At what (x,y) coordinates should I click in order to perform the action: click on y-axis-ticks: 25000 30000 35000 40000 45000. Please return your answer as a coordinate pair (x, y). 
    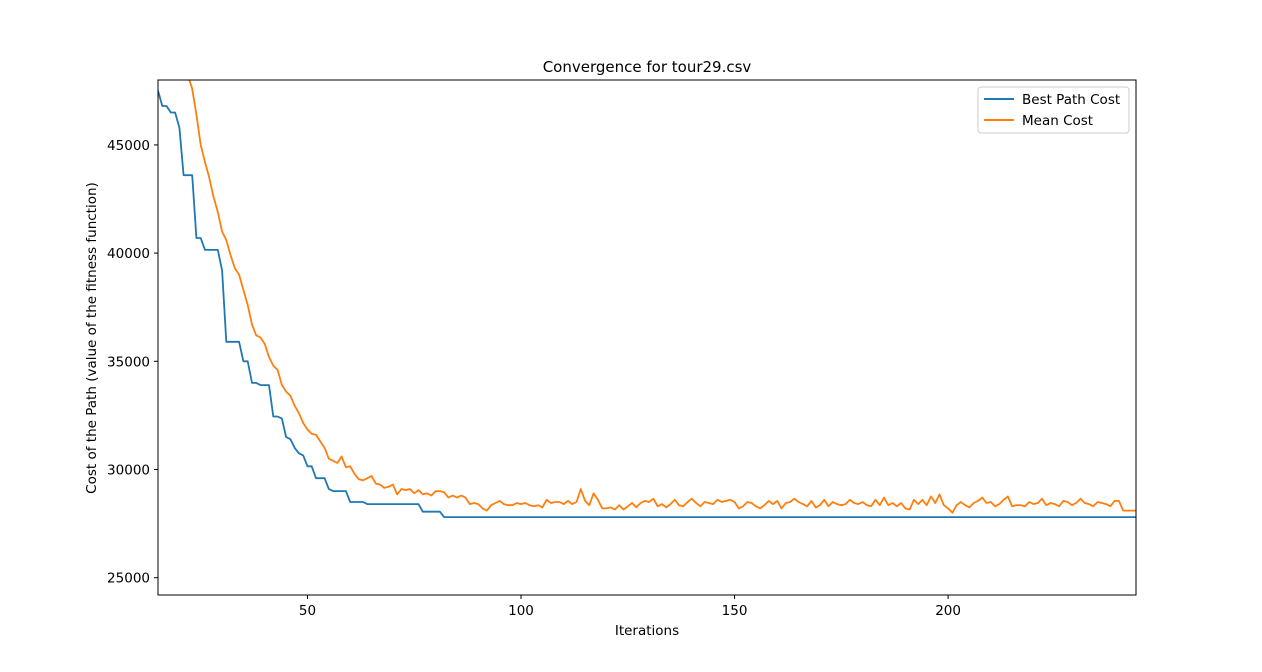
    Looking at the image, I should click on (132, 362).